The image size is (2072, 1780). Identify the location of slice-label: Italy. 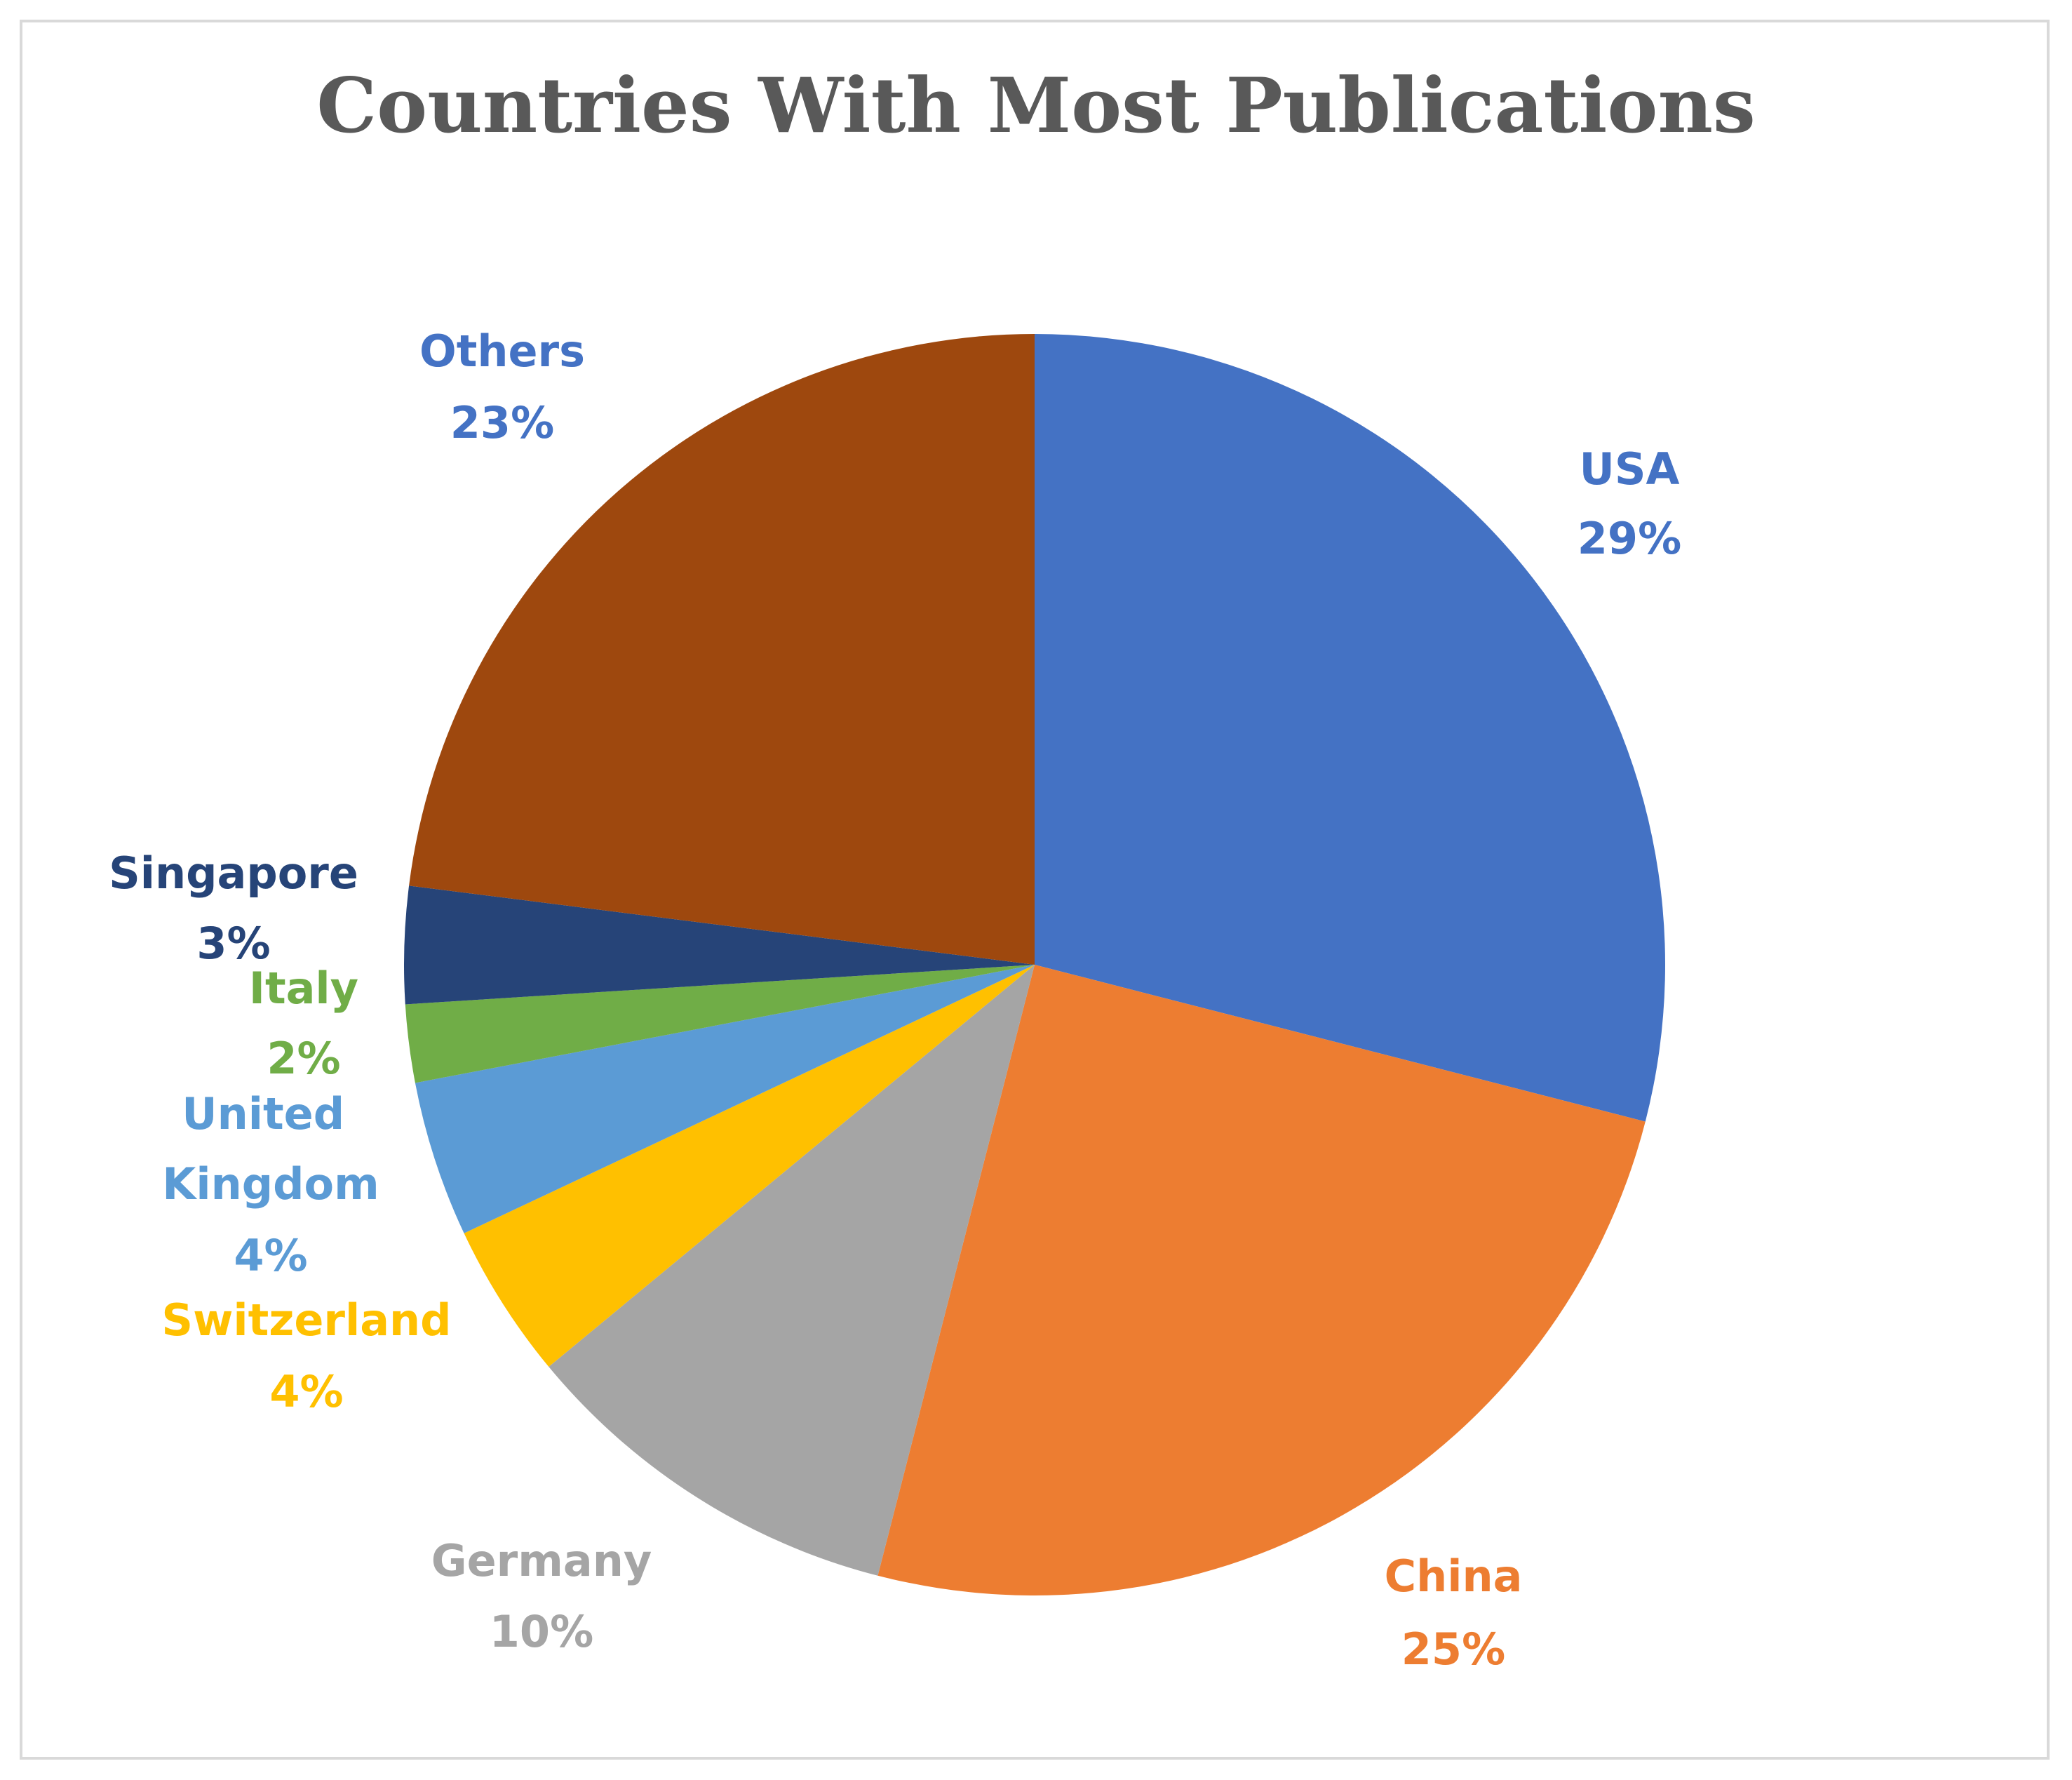
(303, 988).